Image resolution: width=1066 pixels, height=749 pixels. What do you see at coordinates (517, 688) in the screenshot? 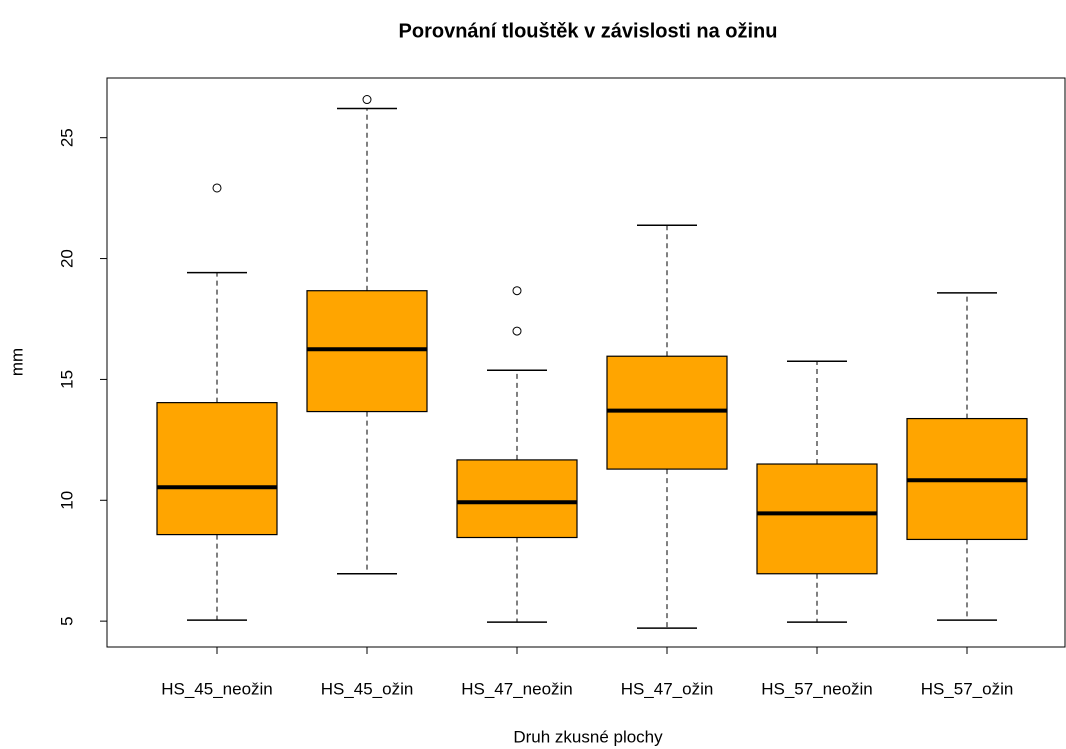
I see `x-tick-label: HS_47_neožin` at bounding box center [517, 688].